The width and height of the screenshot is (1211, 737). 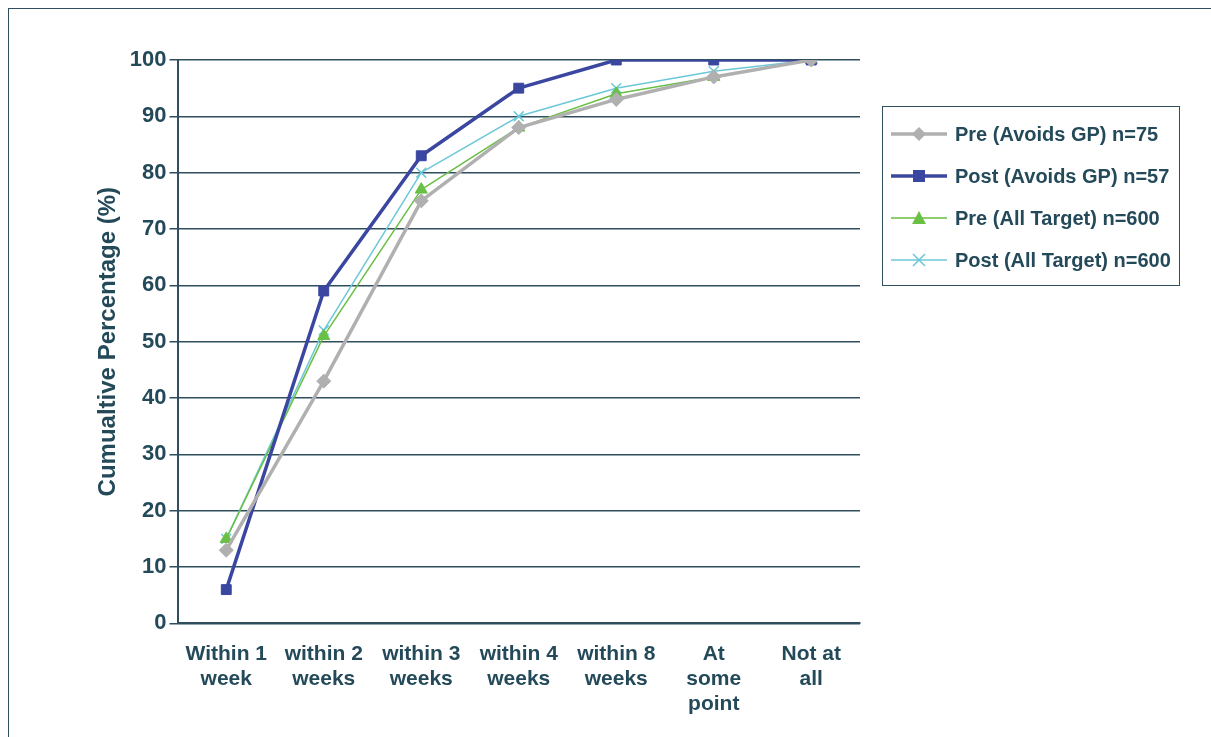 What do you see at coordinates (160, 622) in the screenshot?
I see `y-tick-label: 0` at bounding box center [160, 622].